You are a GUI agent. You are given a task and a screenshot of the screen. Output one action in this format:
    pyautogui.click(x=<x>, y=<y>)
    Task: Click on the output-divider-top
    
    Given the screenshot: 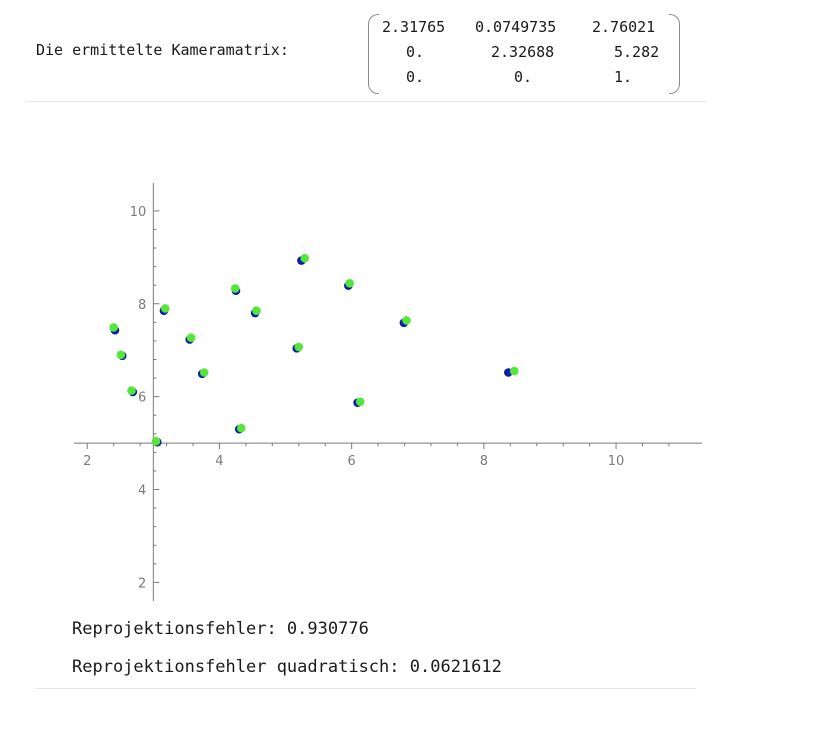 What is the action you would take?
    pyautogui.click(x=366, y=101)
    